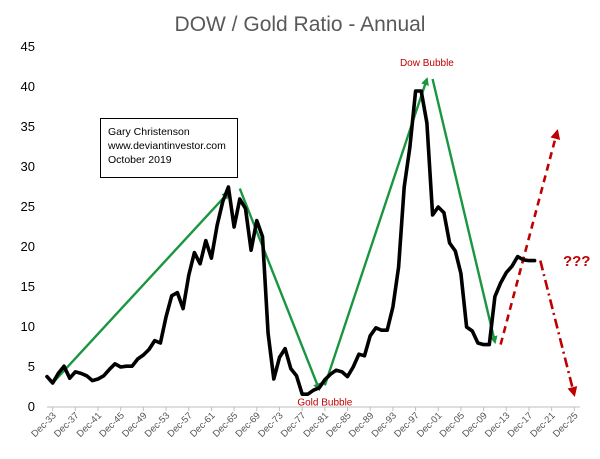 The height and width of the screenshot is (459, 600). I want to click on chart-title: DOW / Gold Ratio - Annual, so click(300, 24).